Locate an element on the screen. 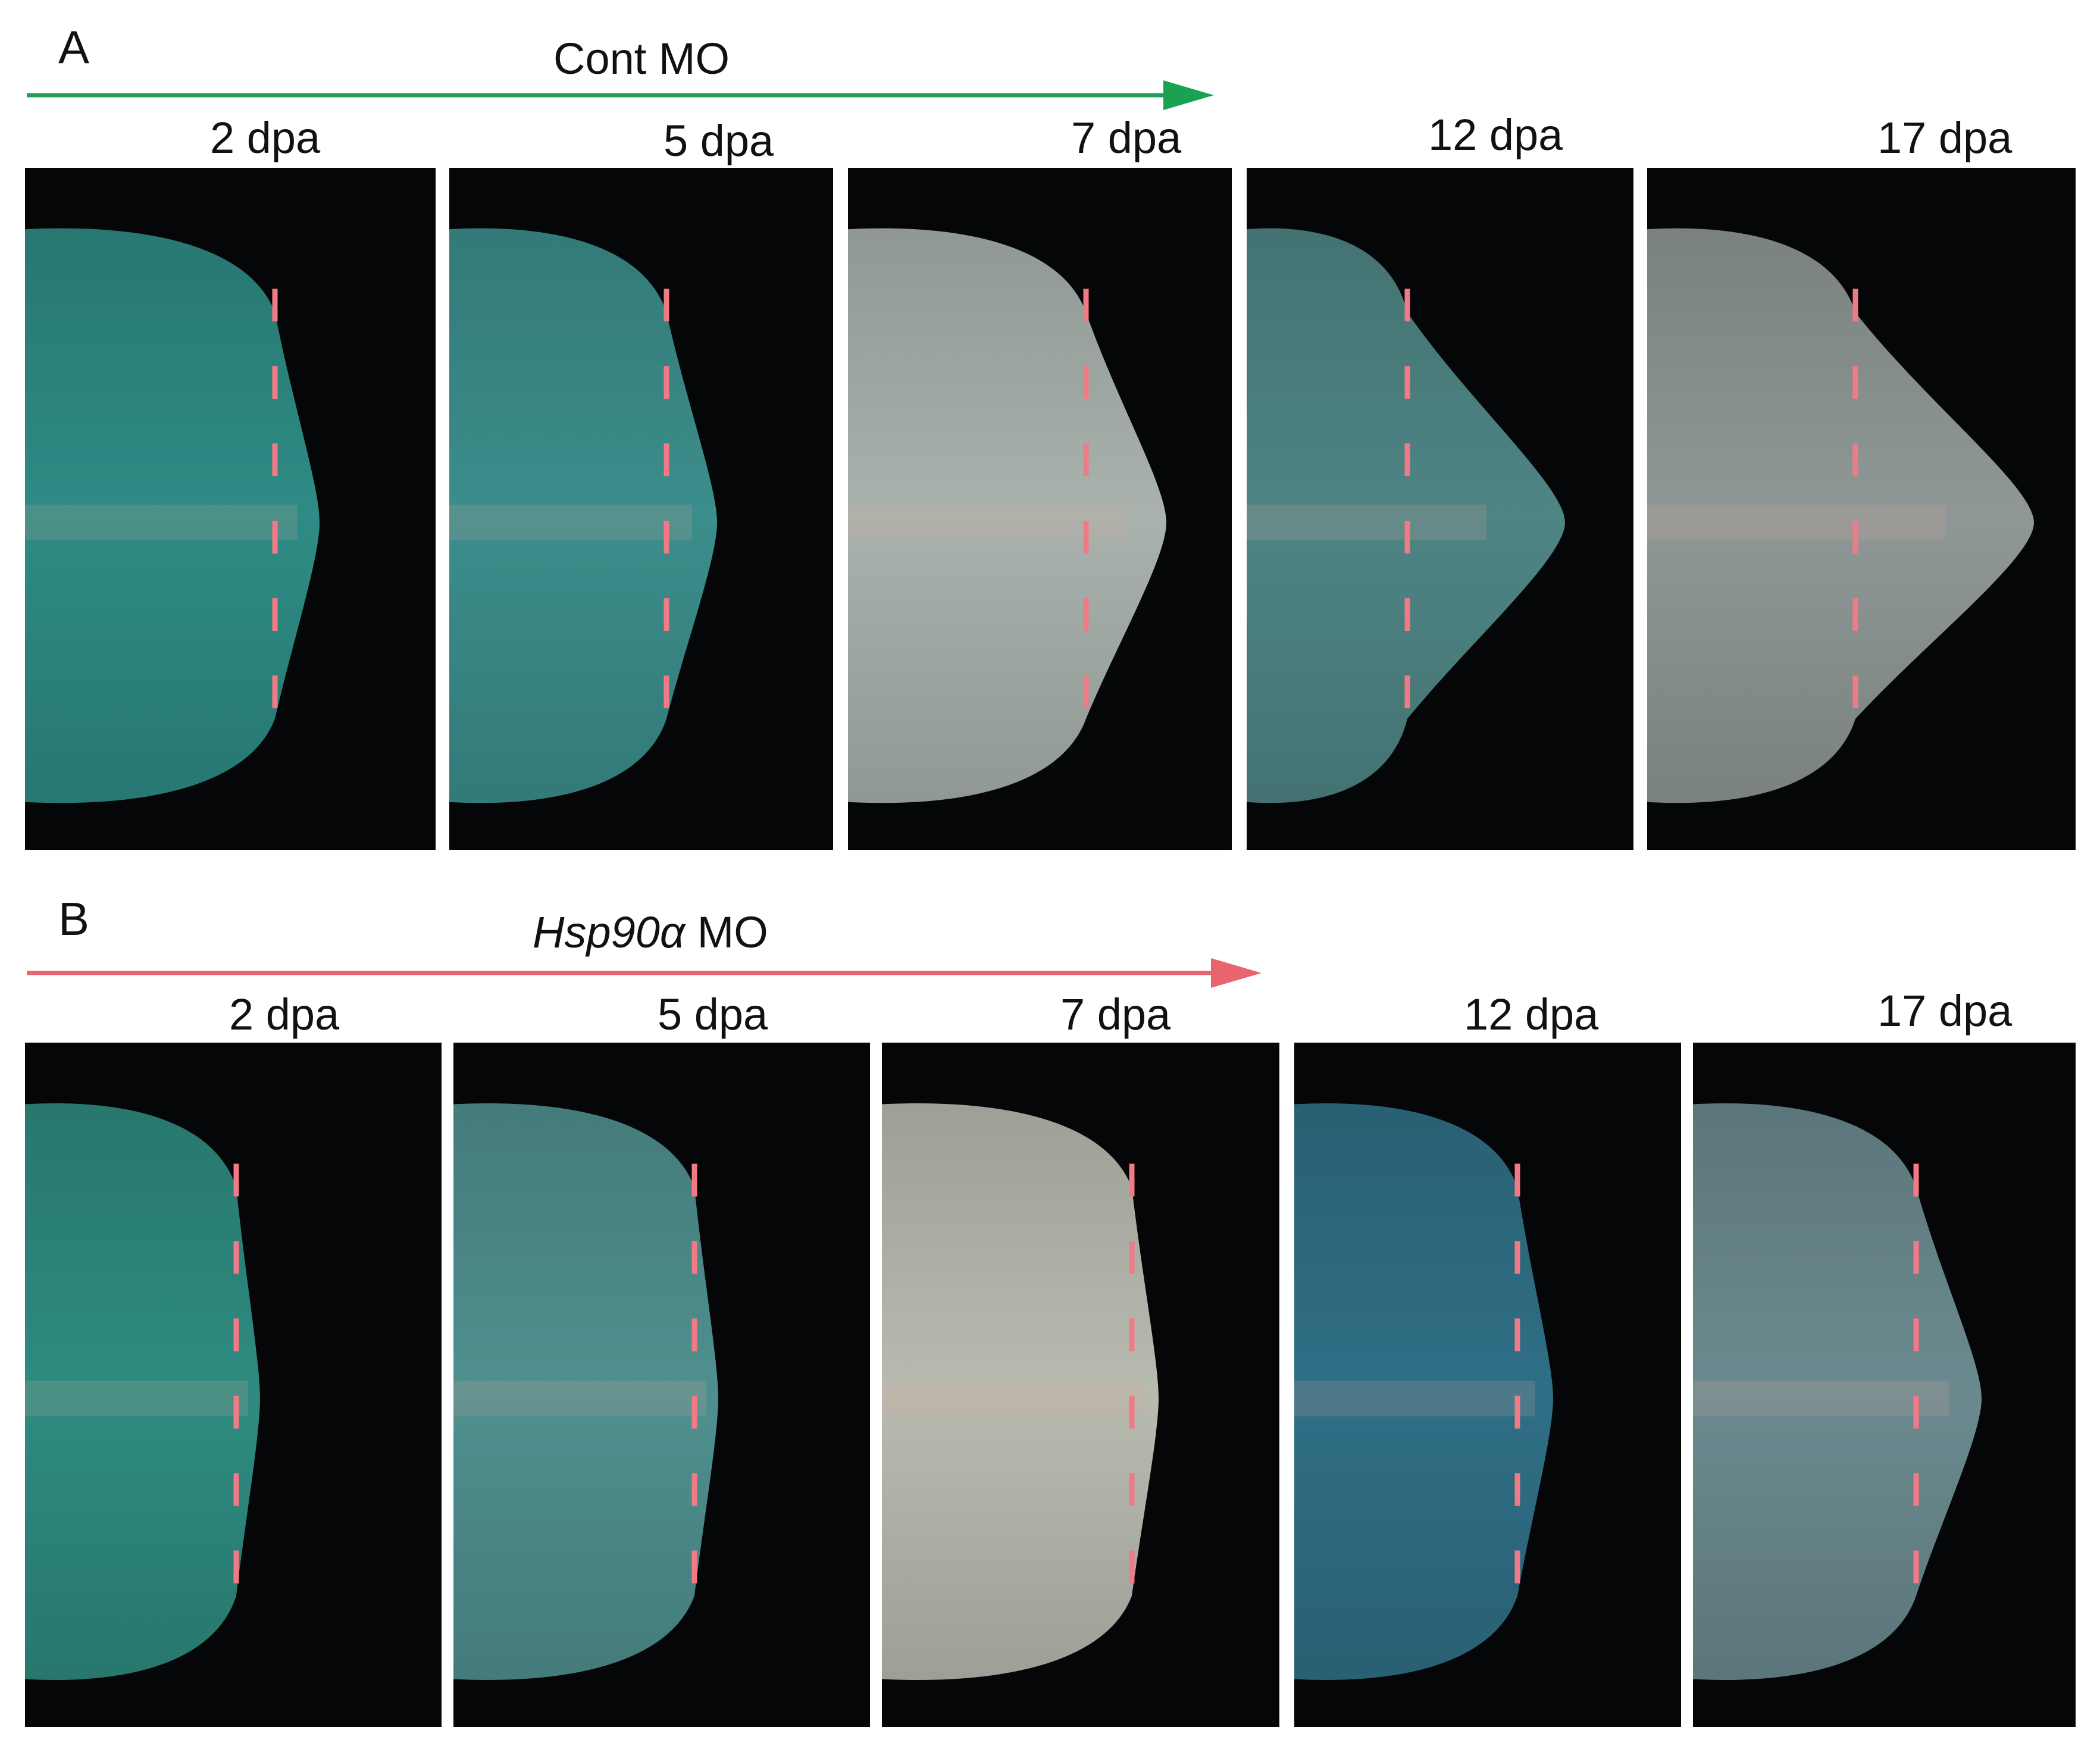 The width and height of the screenshot is (2100, 1752). fin-photo-b-17dpa is located at coordinates (1884, 1385).